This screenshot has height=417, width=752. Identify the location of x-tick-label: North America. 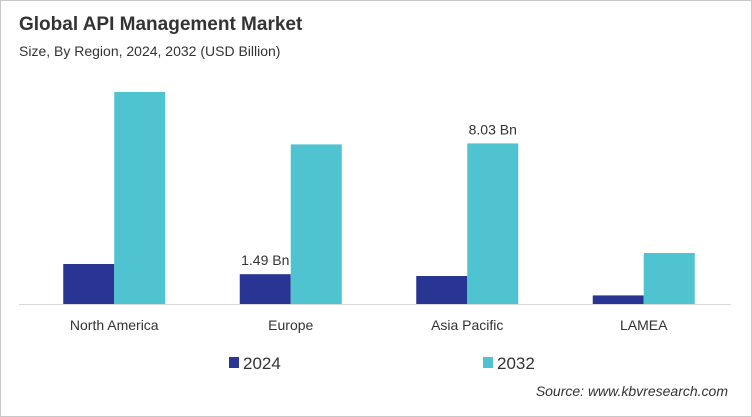
(114, 325).